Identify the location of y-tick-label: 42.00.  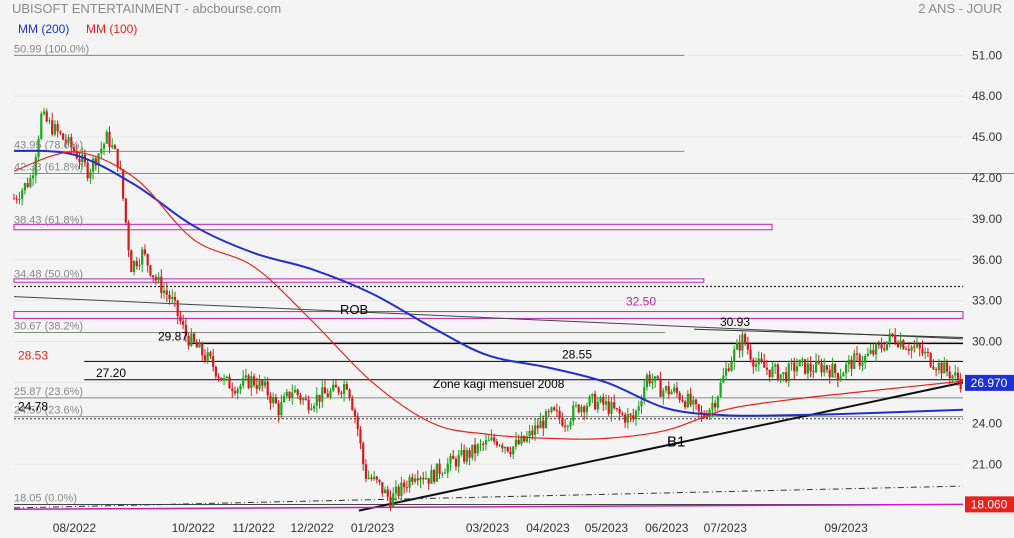
(987, 178).